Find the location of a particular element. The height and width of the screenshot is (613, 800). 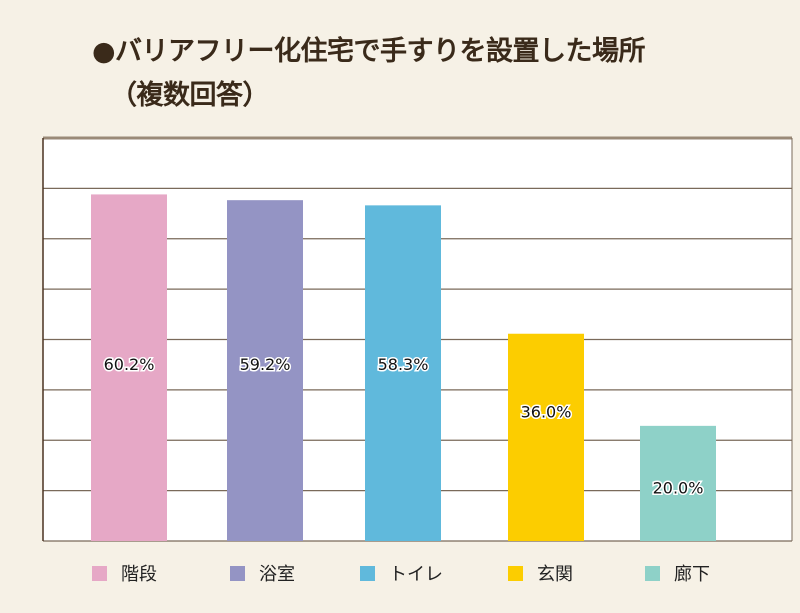

legend-item: 階段 is located at coordinates (124, 573).